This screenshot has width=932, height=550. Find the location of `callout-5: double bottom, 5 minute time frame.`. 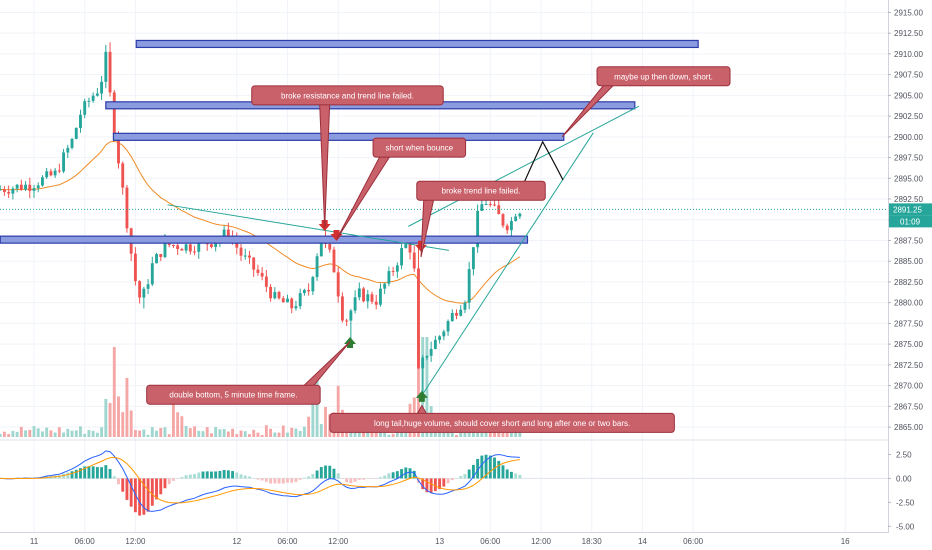

callout-5: double bottom, 5 minute time frame. is located at coordinates (248, 373).